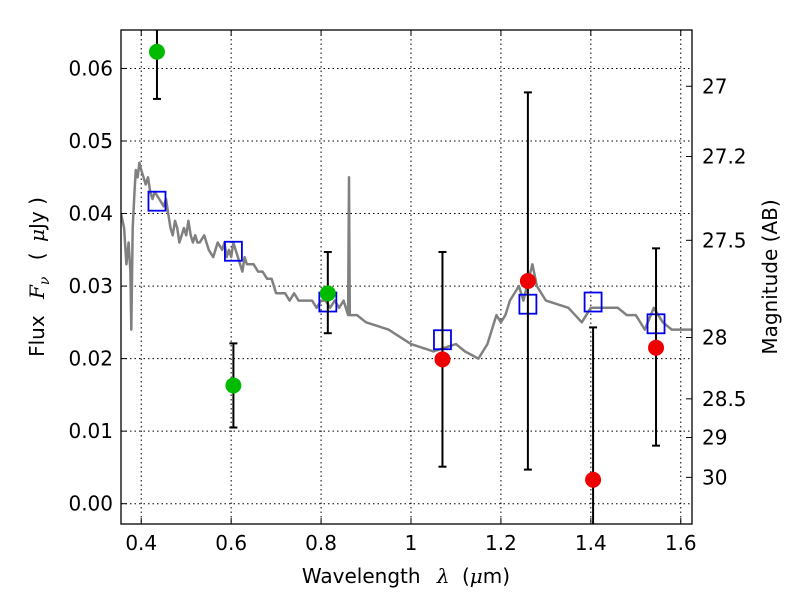 This screenshot has width=800, height=600. Describe the element at coordinates (770, 276) in the screenshot. I see `y2-axis-title: Magnitude (AB)` at that location.